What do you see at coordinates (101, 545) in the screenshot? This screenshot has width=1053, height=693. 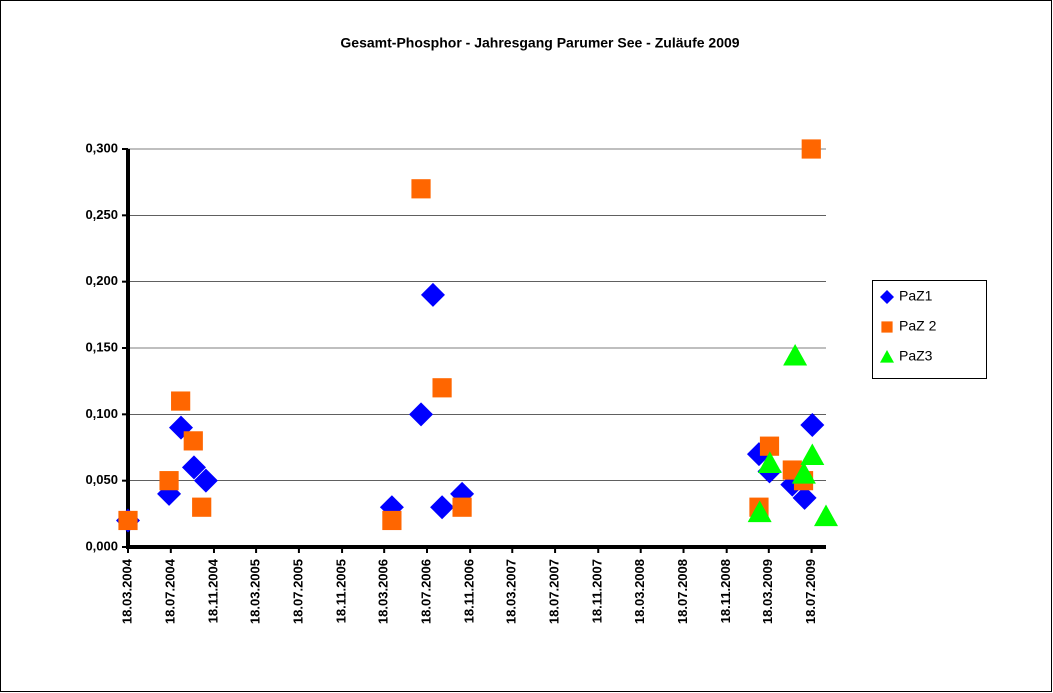 I see `y-tick-label: 0,000` at bounding box center [101, 545].